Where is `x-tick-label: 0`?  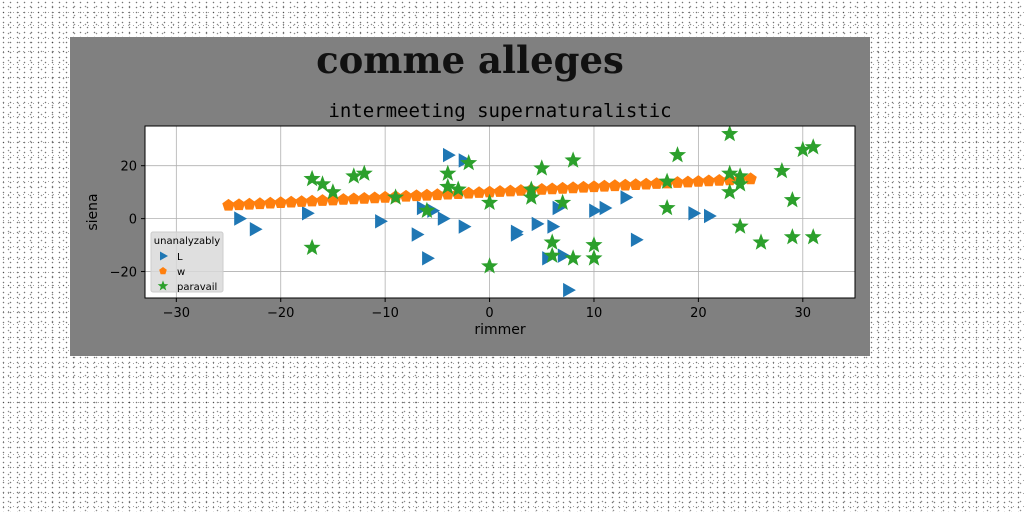
x-tick-label: 0 is located at coordinates (489, 313).